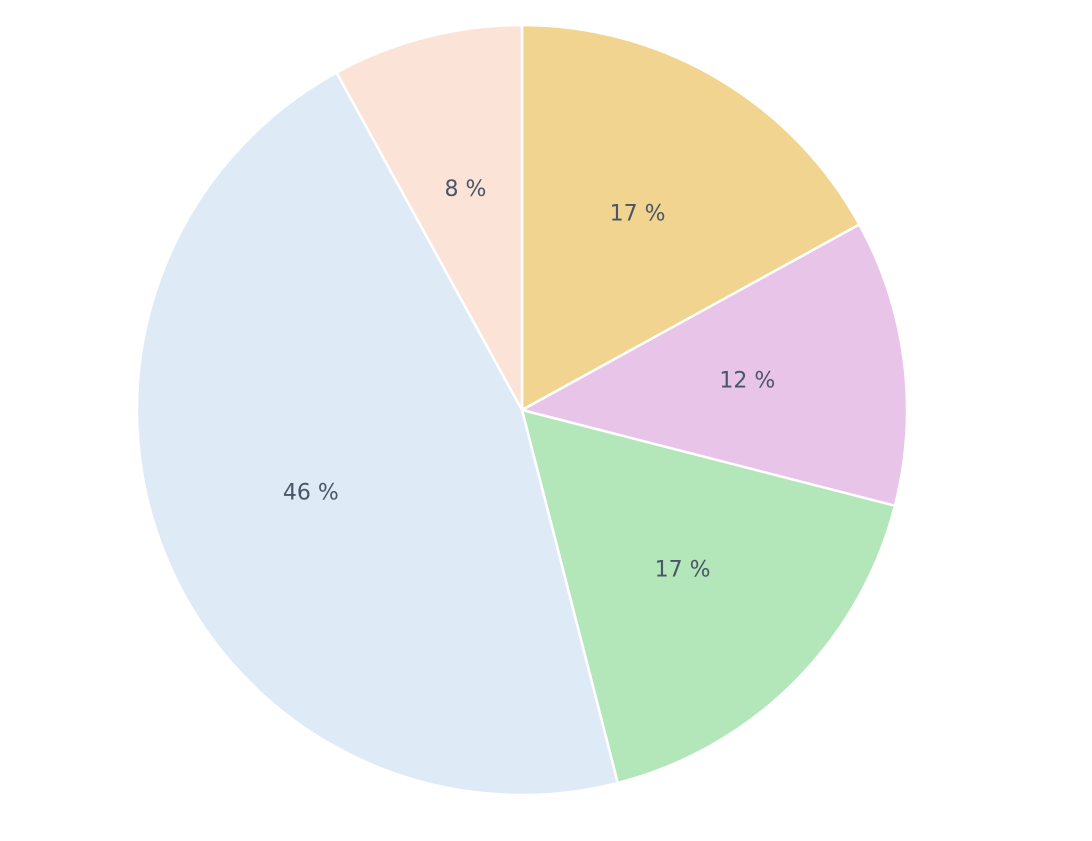 Image resolution: width=1092 pixels, height=841 pixels. What do you see at coordinates (747, 381) in the screenshot?
I see `slice-label: 12 %` at bounding box center [747, 381].